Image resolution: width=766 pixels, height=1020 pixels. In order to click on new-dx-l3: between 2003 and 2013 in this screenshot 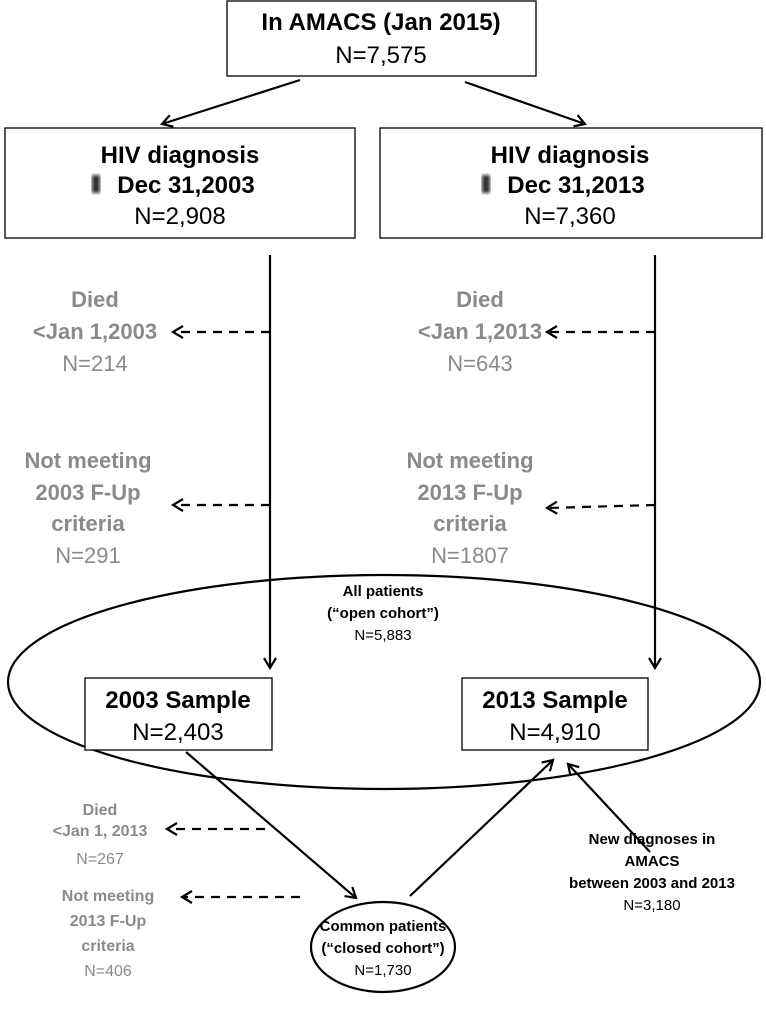, I will do `click(652, 883)`.